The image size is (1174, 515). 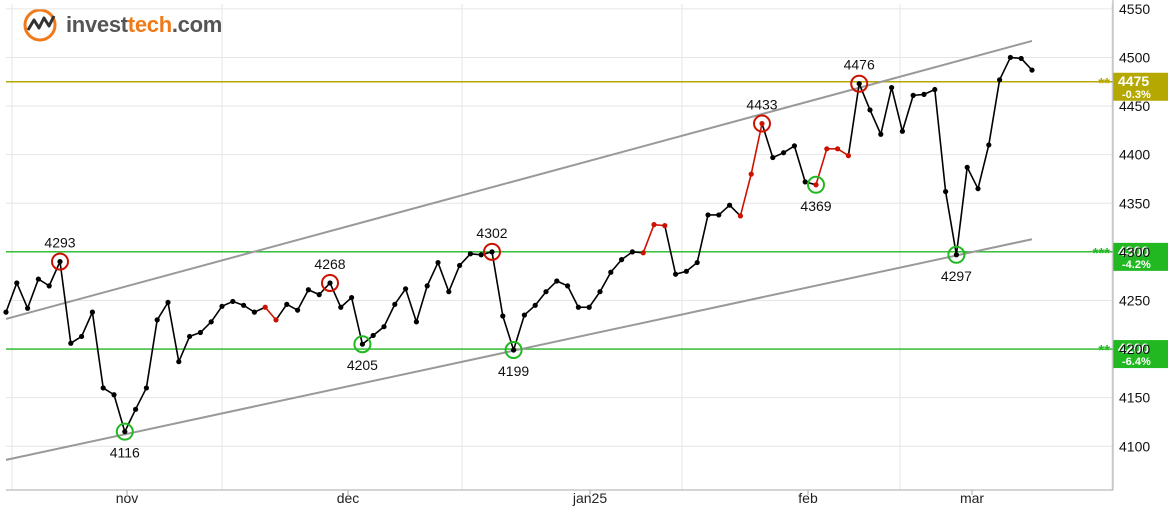 I want to click on level-value-label: 4300, so click(x=1133, y=251).